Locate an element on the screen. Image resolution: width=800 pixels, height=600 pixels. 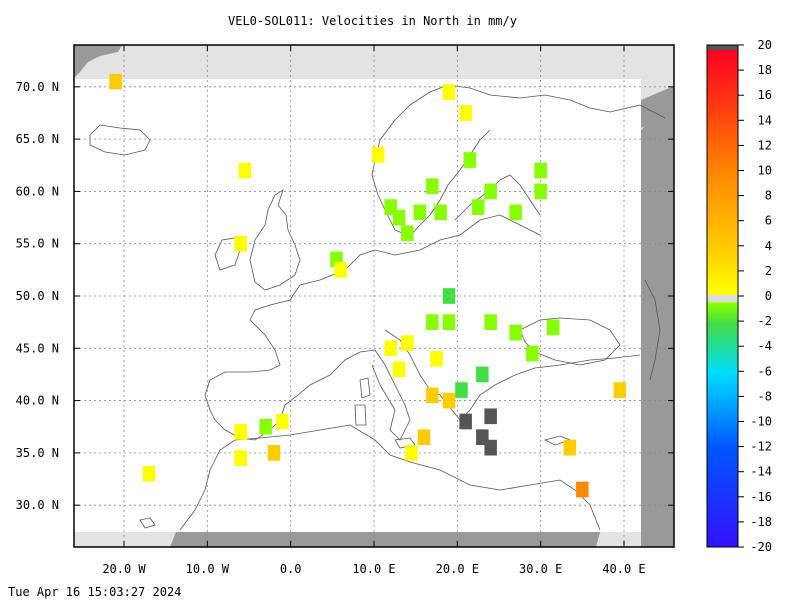
colorbar-label-19: -18 is located at coordinates (761, 522).